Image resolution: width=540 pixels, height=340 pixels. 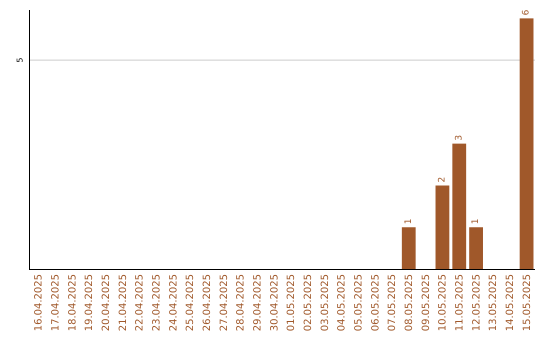 I want to click on x-tick-label: 06.05.2025, so click(x=376, y=303).